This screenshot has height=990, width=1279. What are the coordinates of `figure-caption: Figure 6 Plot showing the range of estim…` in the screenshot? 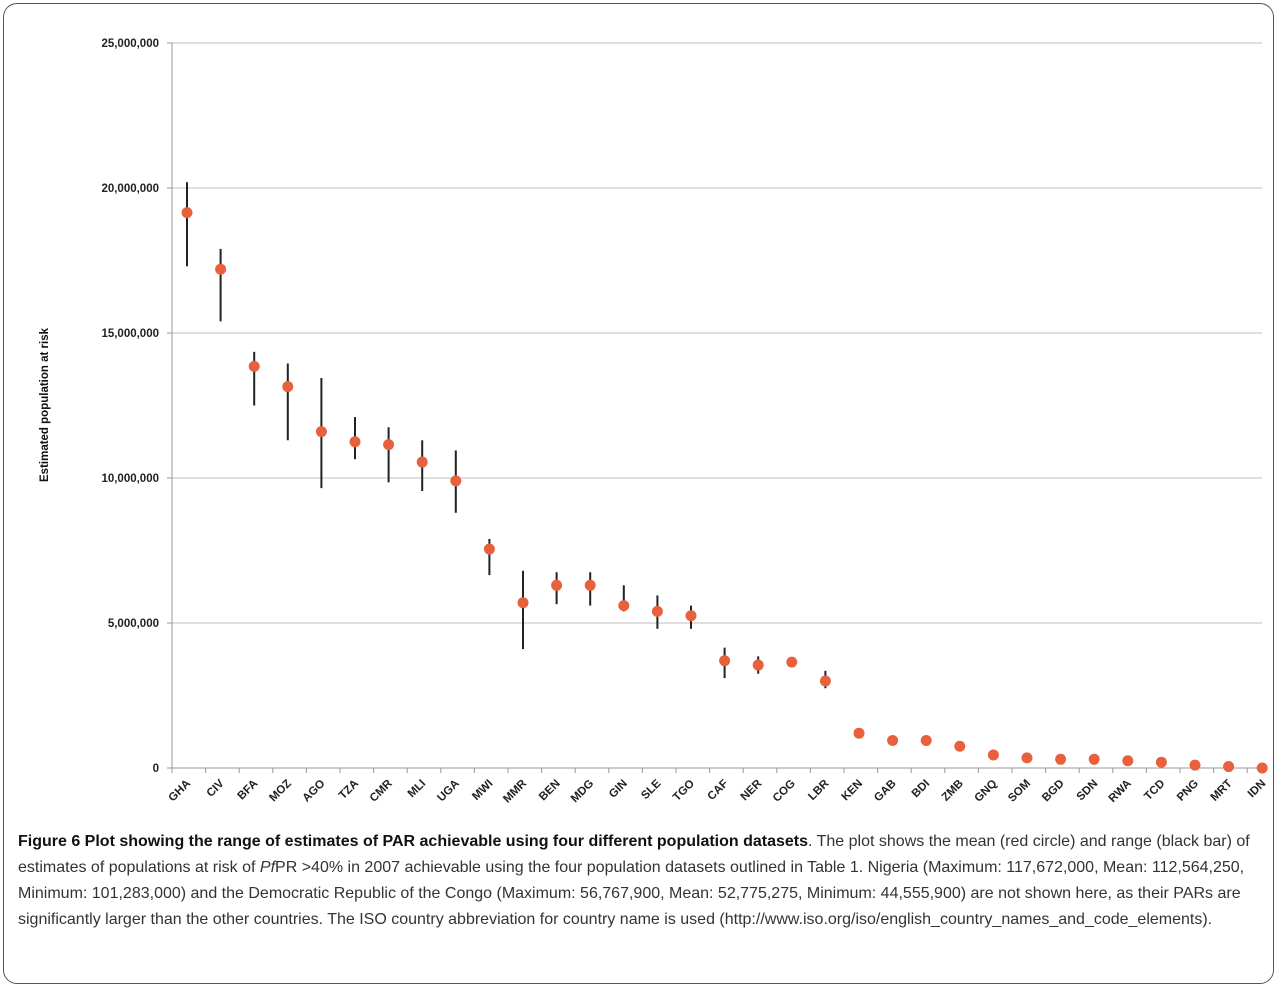 It's located at (643, 881).